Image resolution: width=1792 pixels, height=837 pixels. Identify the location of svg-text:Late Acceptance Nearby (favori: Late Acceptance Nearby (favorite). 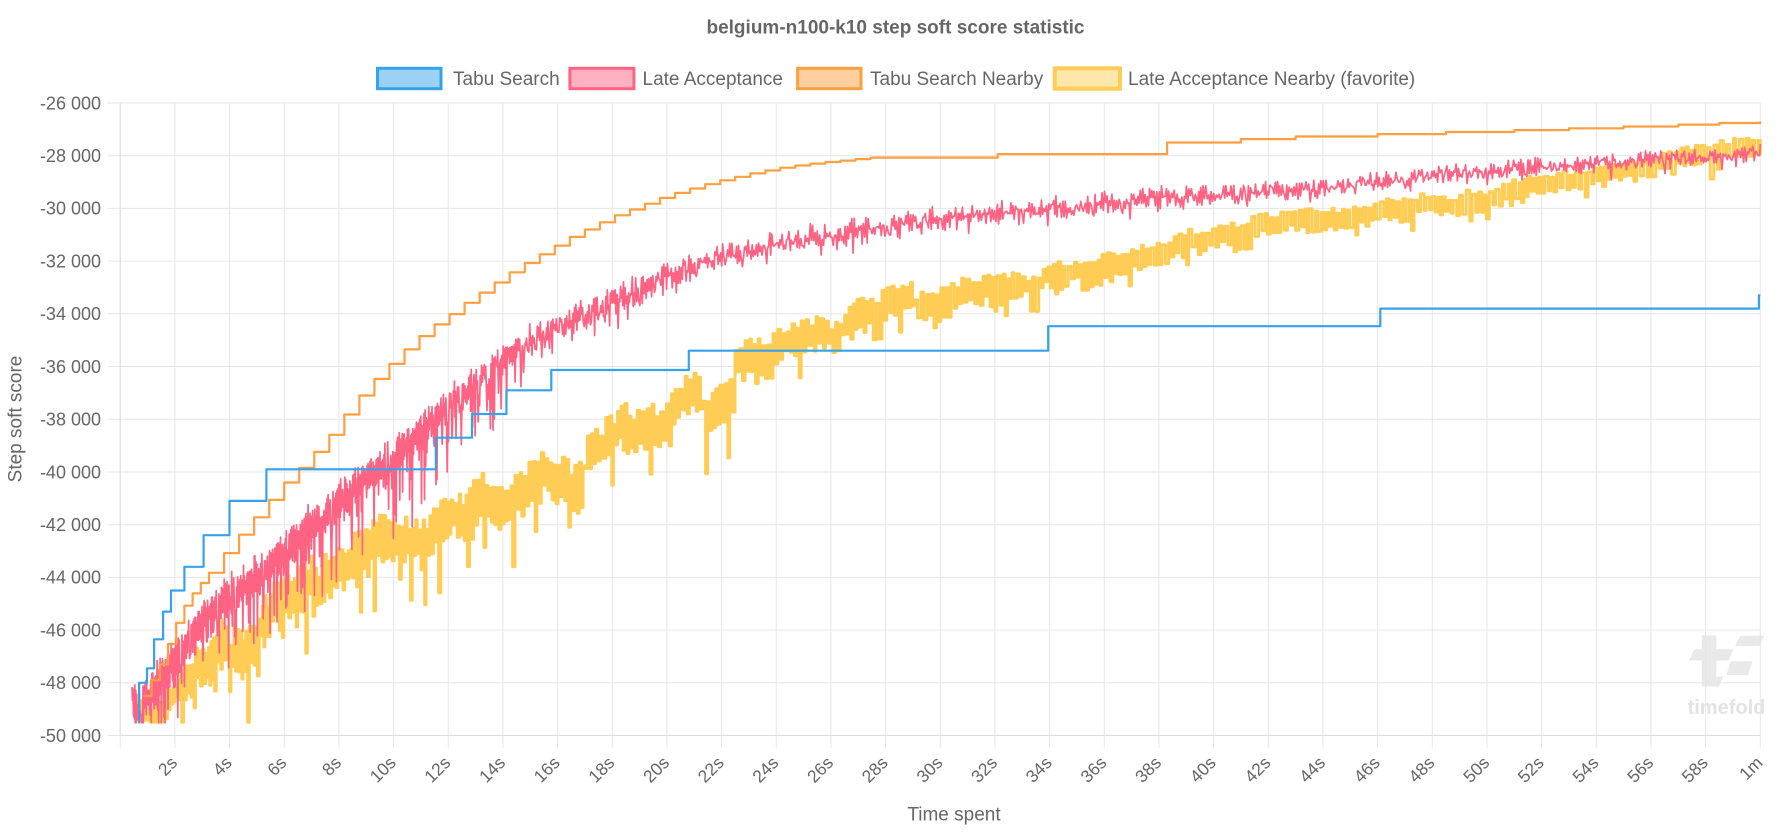
(1271, 79).